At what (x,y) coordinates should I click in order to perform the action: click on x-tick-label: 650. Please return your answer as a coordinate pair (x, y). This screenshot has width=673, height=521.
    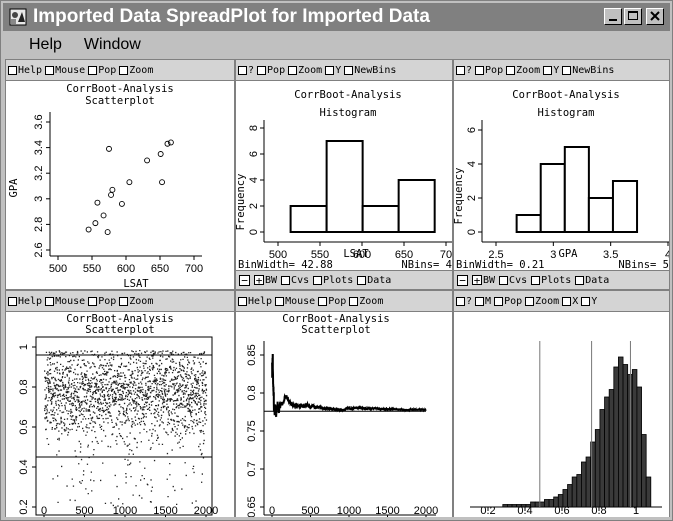
    Looking at the image, I should click on (404, 255).